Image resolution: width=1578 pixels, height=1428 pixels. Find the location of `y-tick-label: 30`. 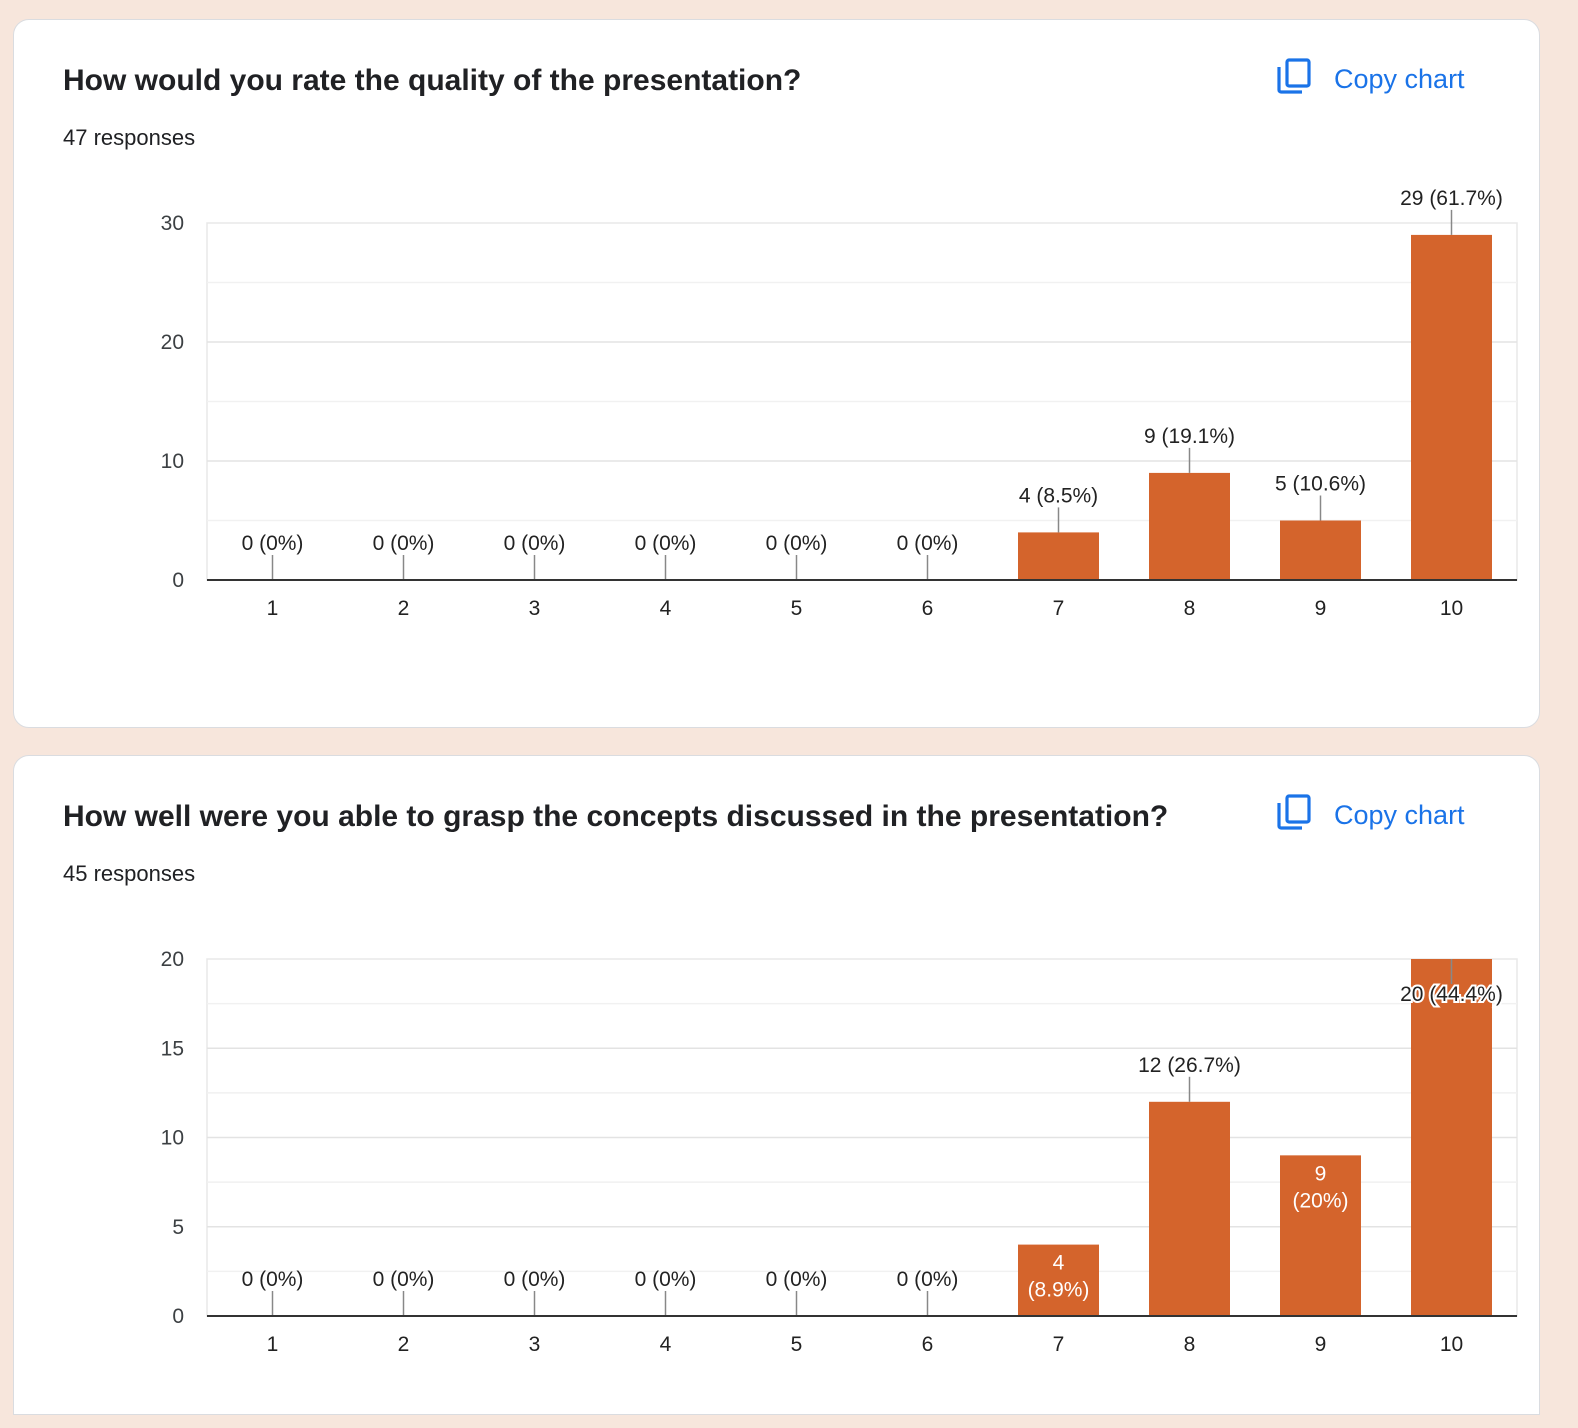

y-tick-label: 30 is located at coordinates (172, 223).